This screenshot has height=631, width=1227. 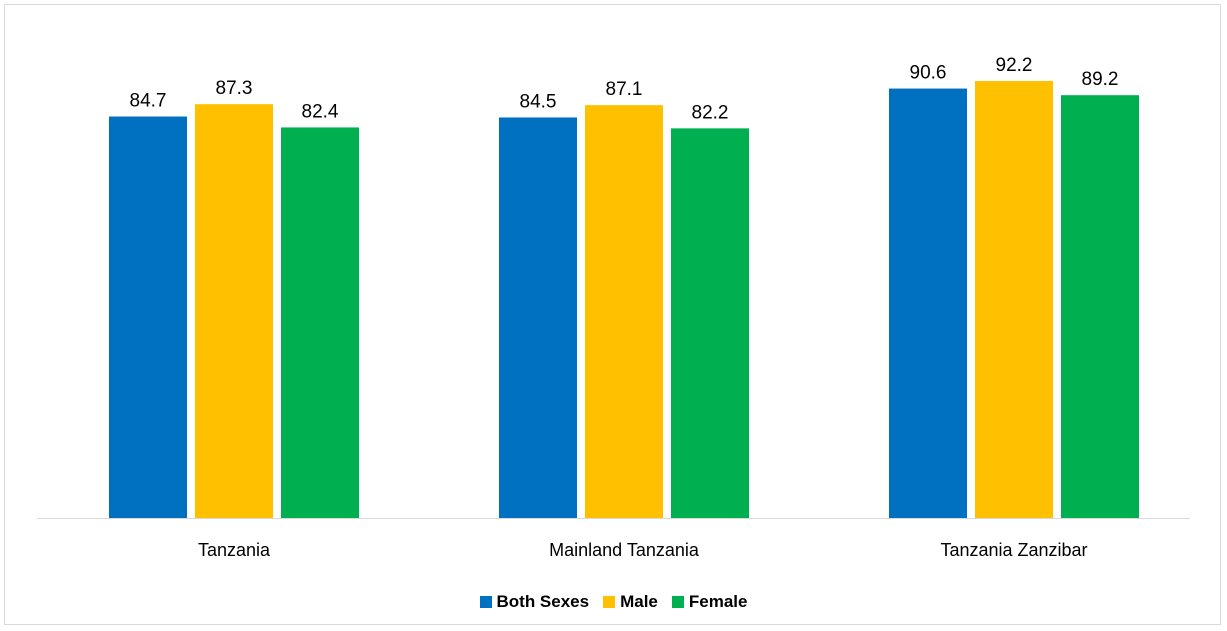 What do you see at coordinates (485, 602) in the screenshot?
I see `legend-swatch-both-sexes` at bounding box center [485, 602].